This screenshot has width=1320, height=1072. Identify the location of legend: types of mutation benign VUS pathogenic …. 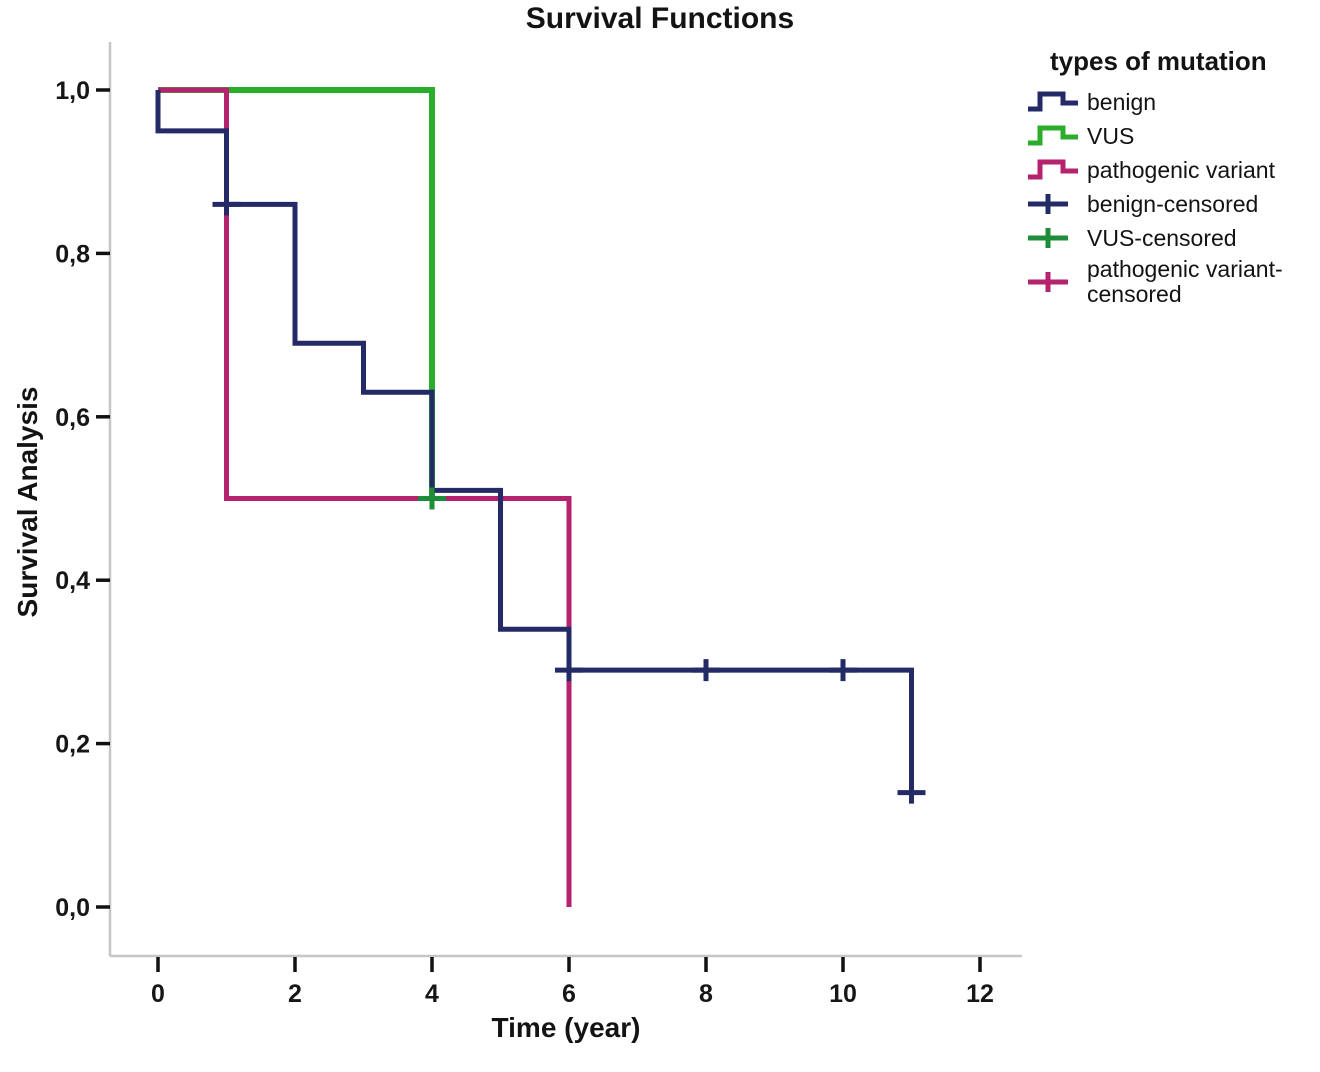
(1173, 178).